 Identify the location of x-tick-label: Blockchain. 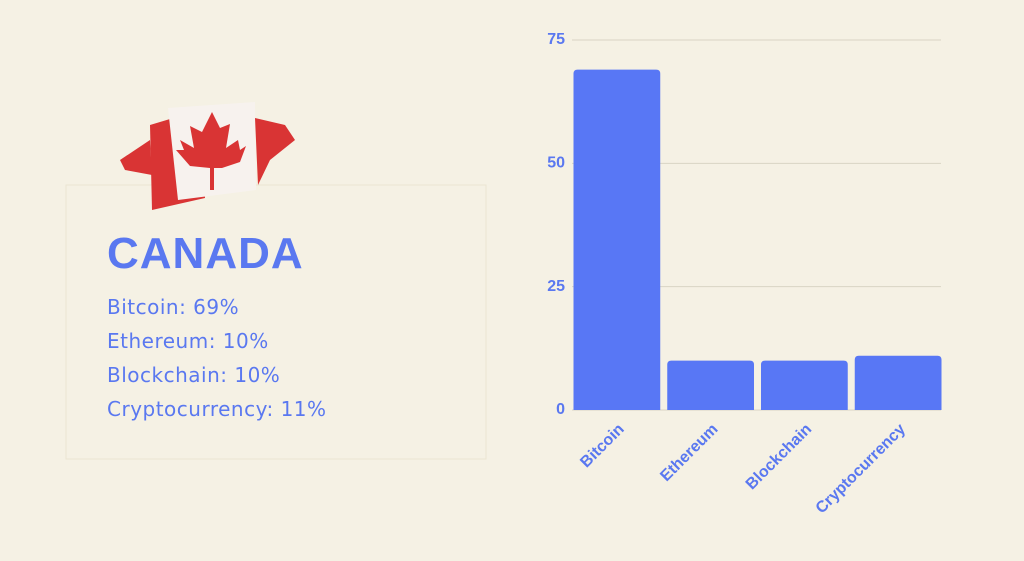
(779, 457).